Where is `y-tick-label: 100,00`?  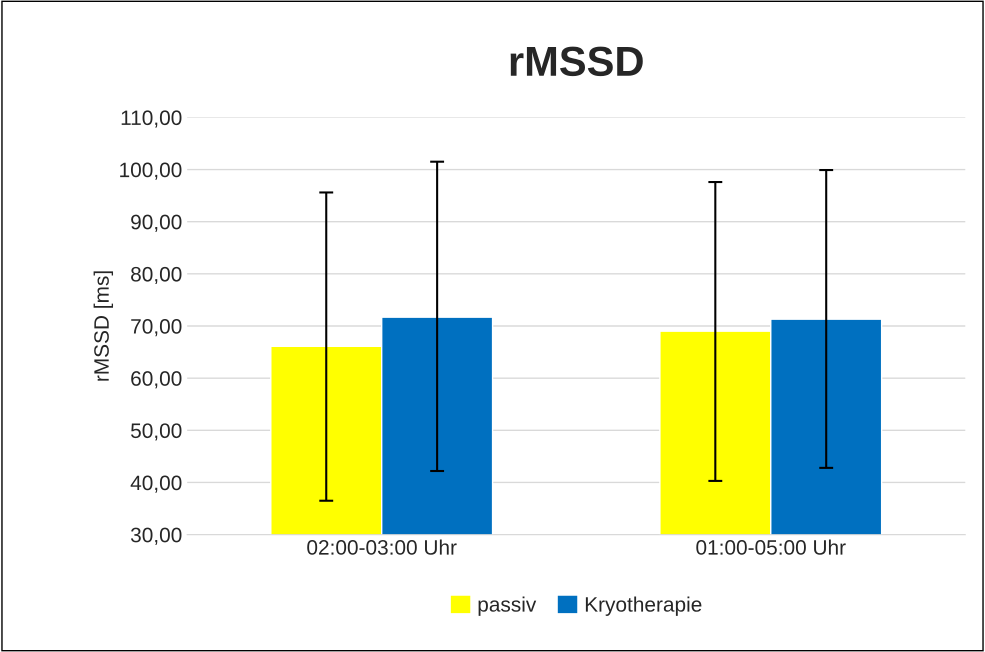
y-tick-label: 100,00 is located at coordinates (151, 171).